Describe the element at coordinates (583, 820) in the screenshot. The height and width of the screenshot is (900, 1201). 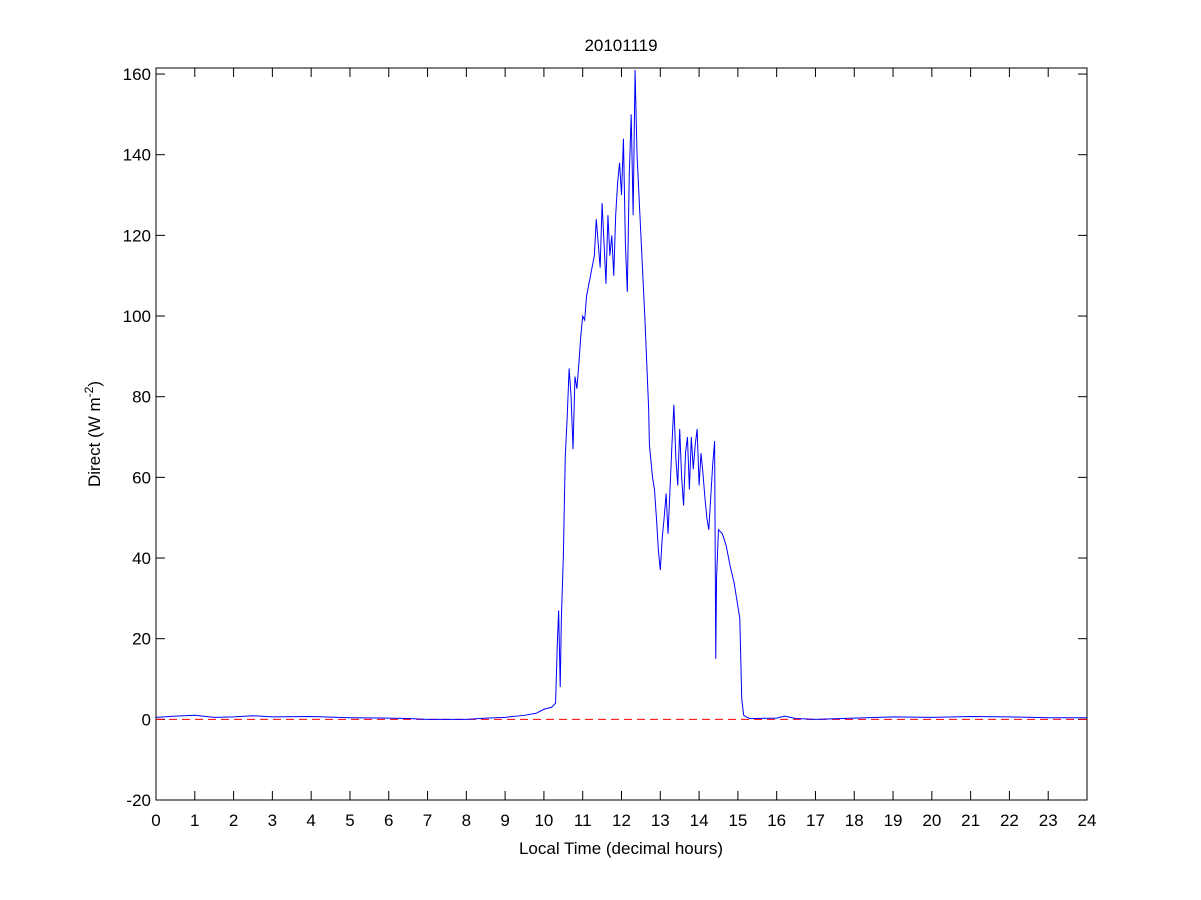
I see `x-tick-label: 11` at that location.